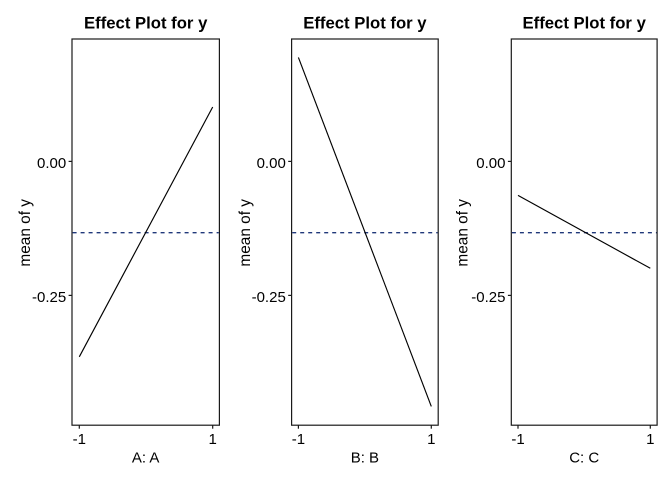 The image size is (672, 480). I want to click on svg-text: B: B, so click(365, 458).